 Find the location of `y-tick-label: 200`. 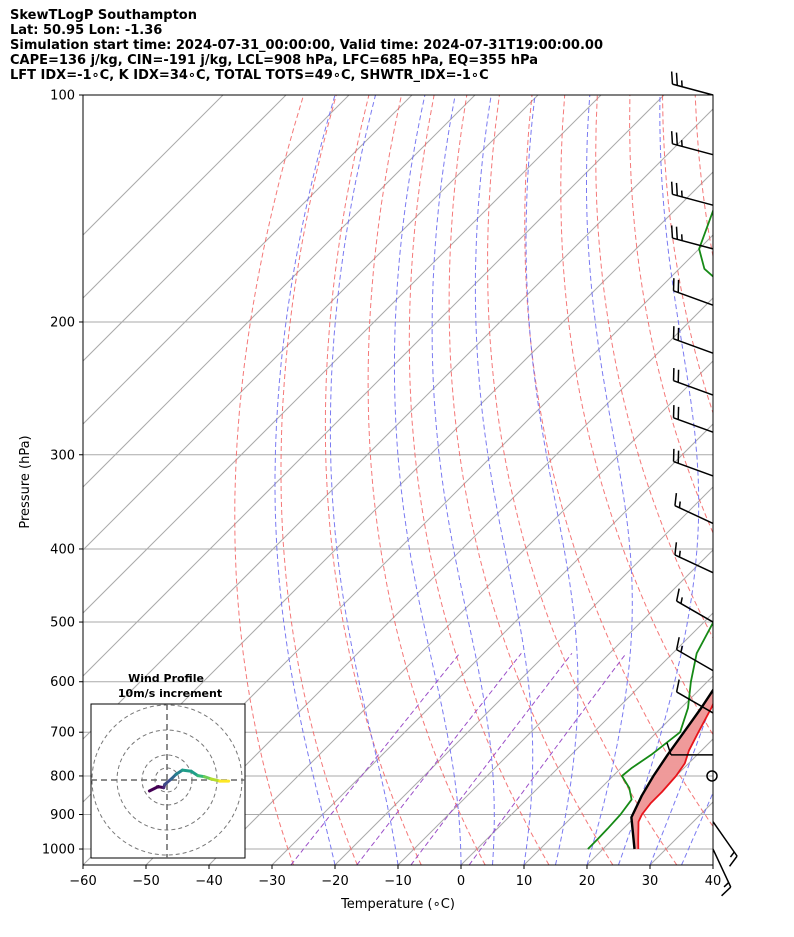

y-tick-label: 200 is located at coordinates (62, 322).